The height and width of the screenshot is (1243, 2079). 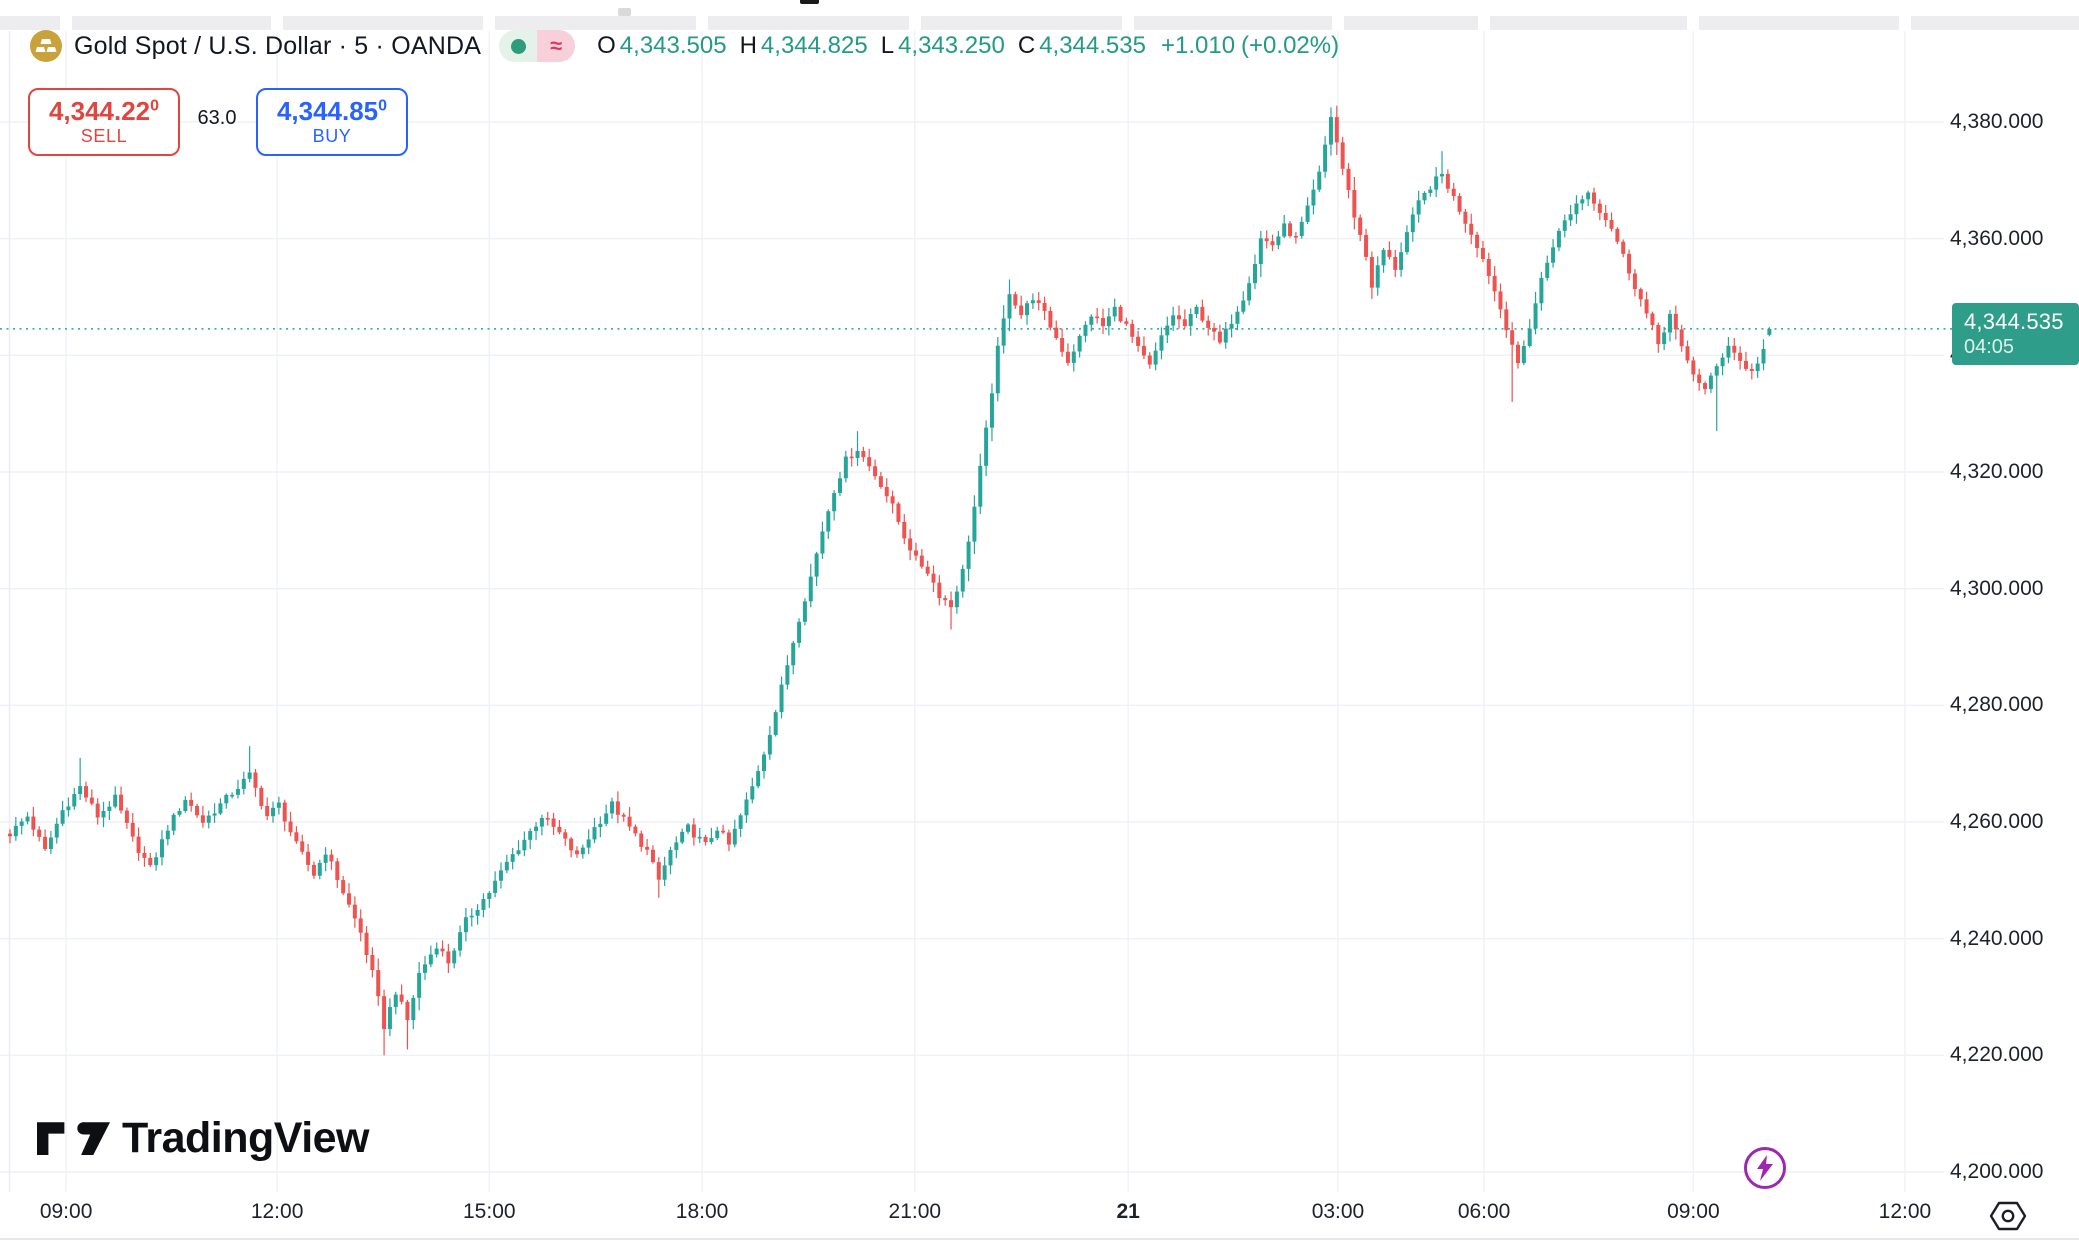 I want to click on open-value: 4,343.505, so click(x=673, y=45).